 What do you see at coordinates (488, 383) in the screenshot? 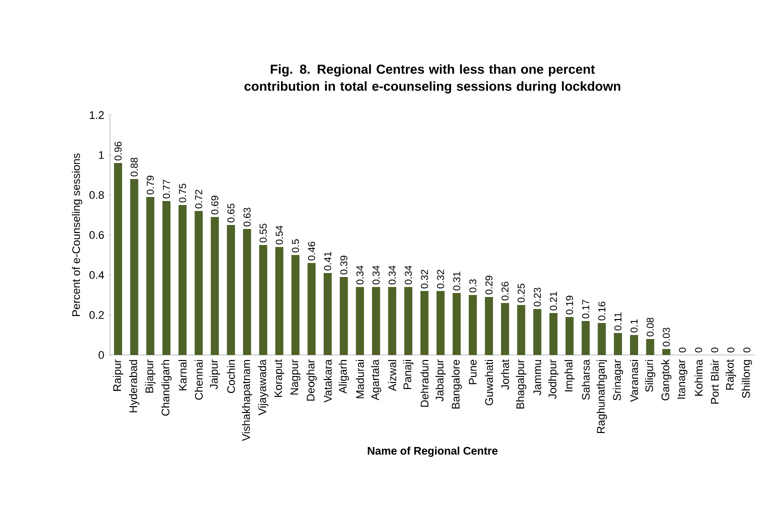
I see `x-tick-label: Guwahati` at bounding box center [488, 383].